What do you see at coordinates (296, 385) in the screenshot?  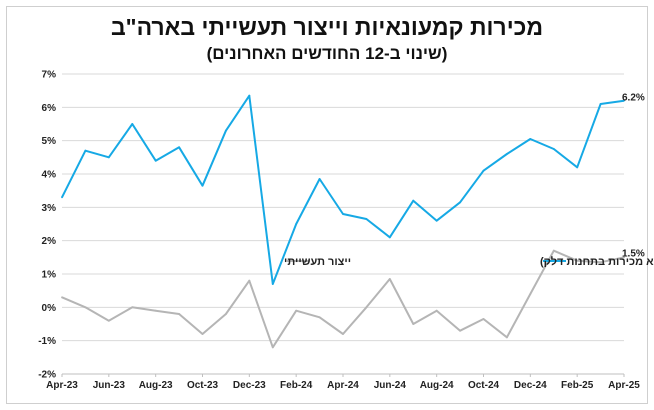 I see `x-tick-label: Feb-24` at bounding box center [296, 385].